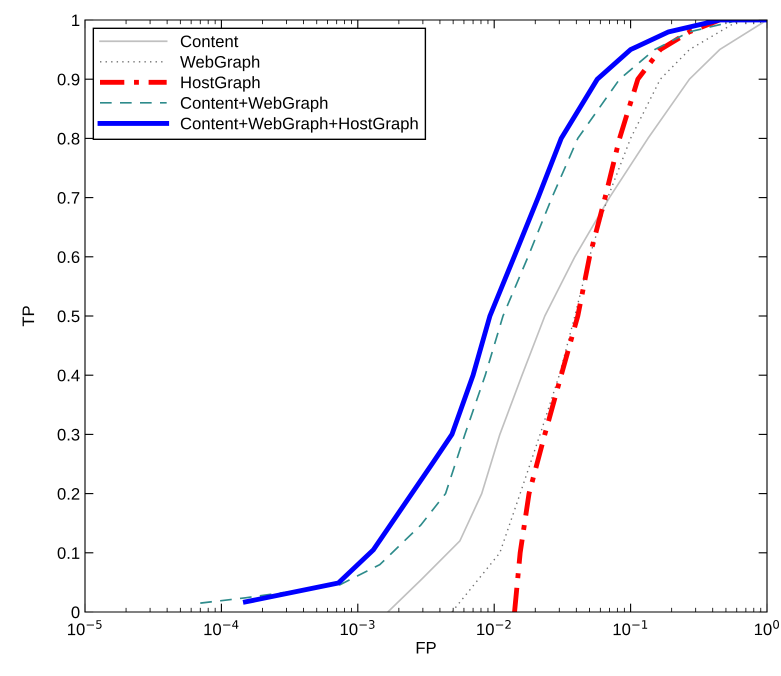  I want to click on legend-label: Content, so click(209, 41).